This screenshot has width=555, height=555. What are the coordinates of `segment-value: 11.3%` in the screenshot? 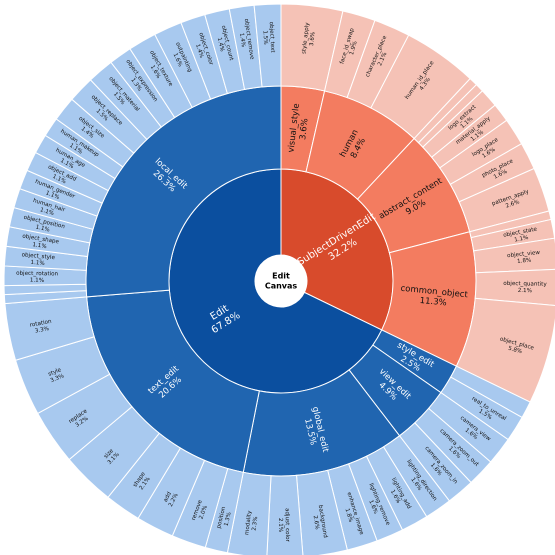 It's located at (433, 301).